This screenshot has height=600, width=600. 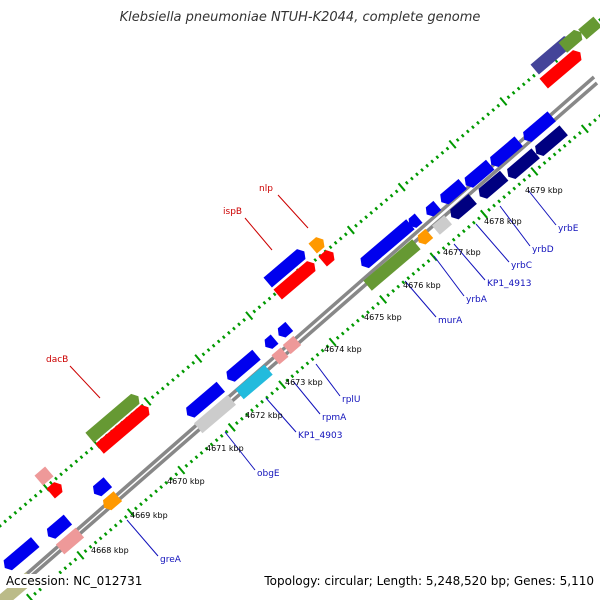 What do you see at coordinates (326, 258) in the screenshot?
I see `feature-nlp-cds` at bounding box center [326, 258].